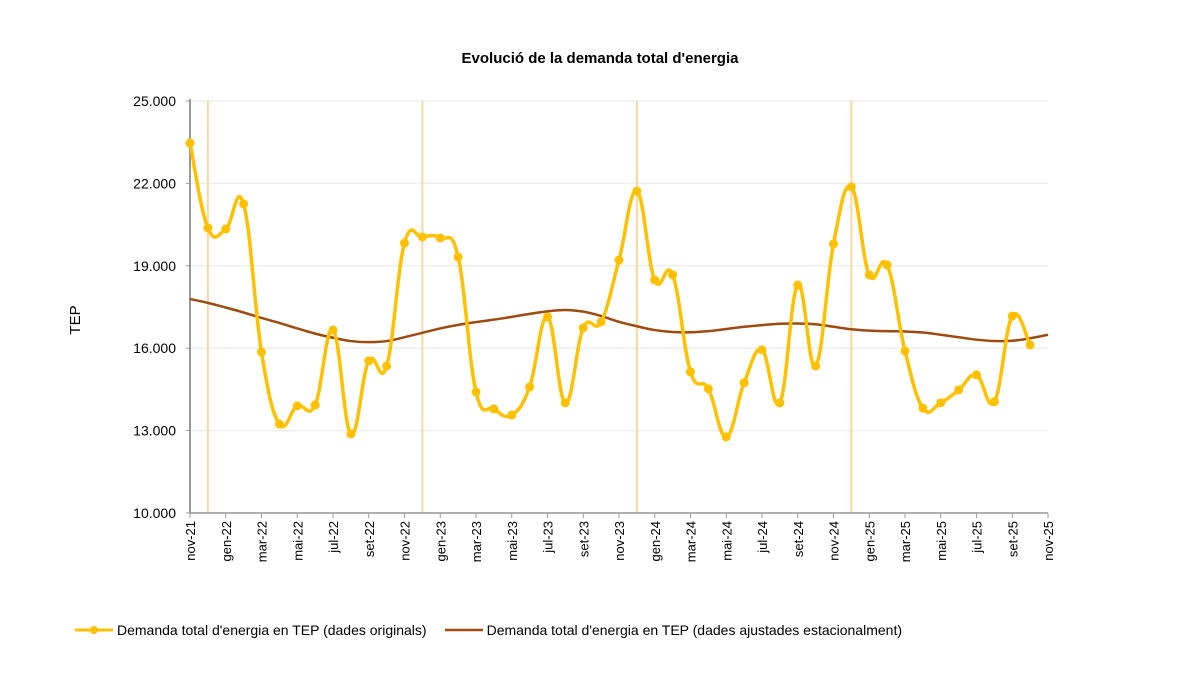 This screenshot has width=1200, height=675. I want to click on x-tick-label: jul-23, so click(548, 537).